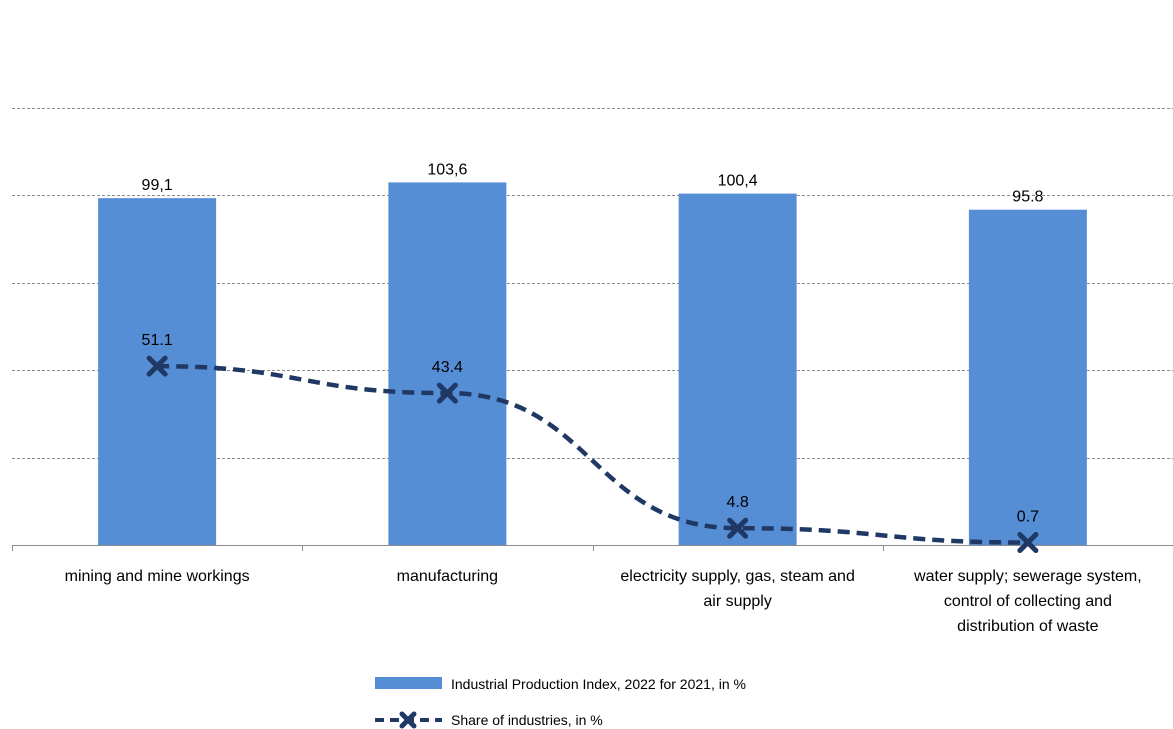 The width and height of the screenshot is (1173, 729). Describe the element at coordinates (447, 576) in the screenshot. I see `category-label: manufacturing` at that location.